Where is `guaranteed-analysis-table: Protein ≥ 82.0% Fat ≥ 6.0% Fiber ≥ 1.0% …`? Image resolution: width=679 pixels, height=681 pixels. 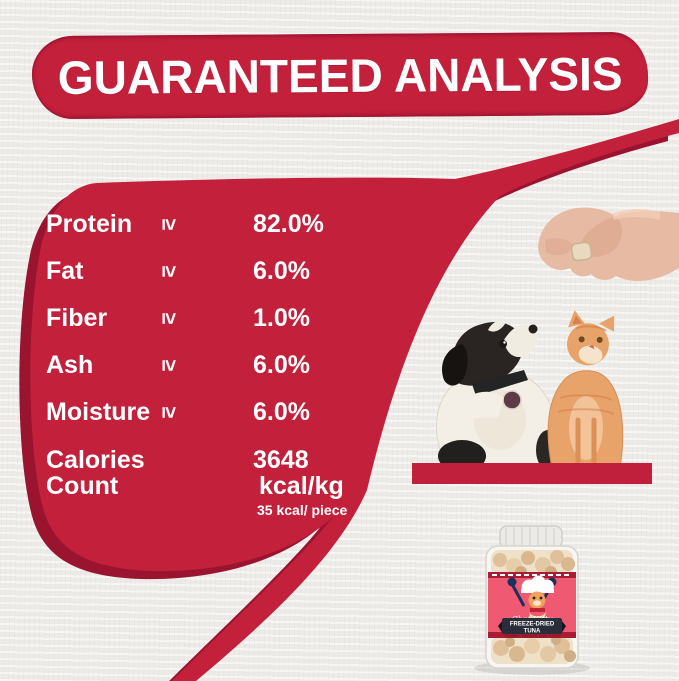 guaranteed-analysis-table: Protein ≥ 82.0% Fat ≥ 6.0% Fiber ≥ 1.0% … is located at coordinates (185, 329).